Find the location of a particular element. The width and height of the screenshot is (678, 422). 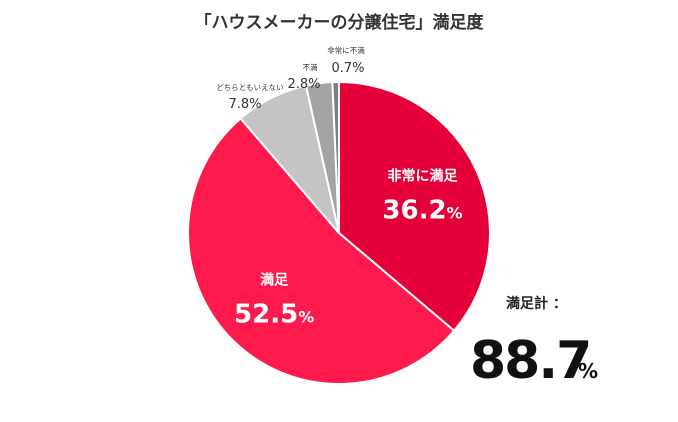

slice-label-very-satisfied: 非常に満足 is located at coordinates (422, 175).